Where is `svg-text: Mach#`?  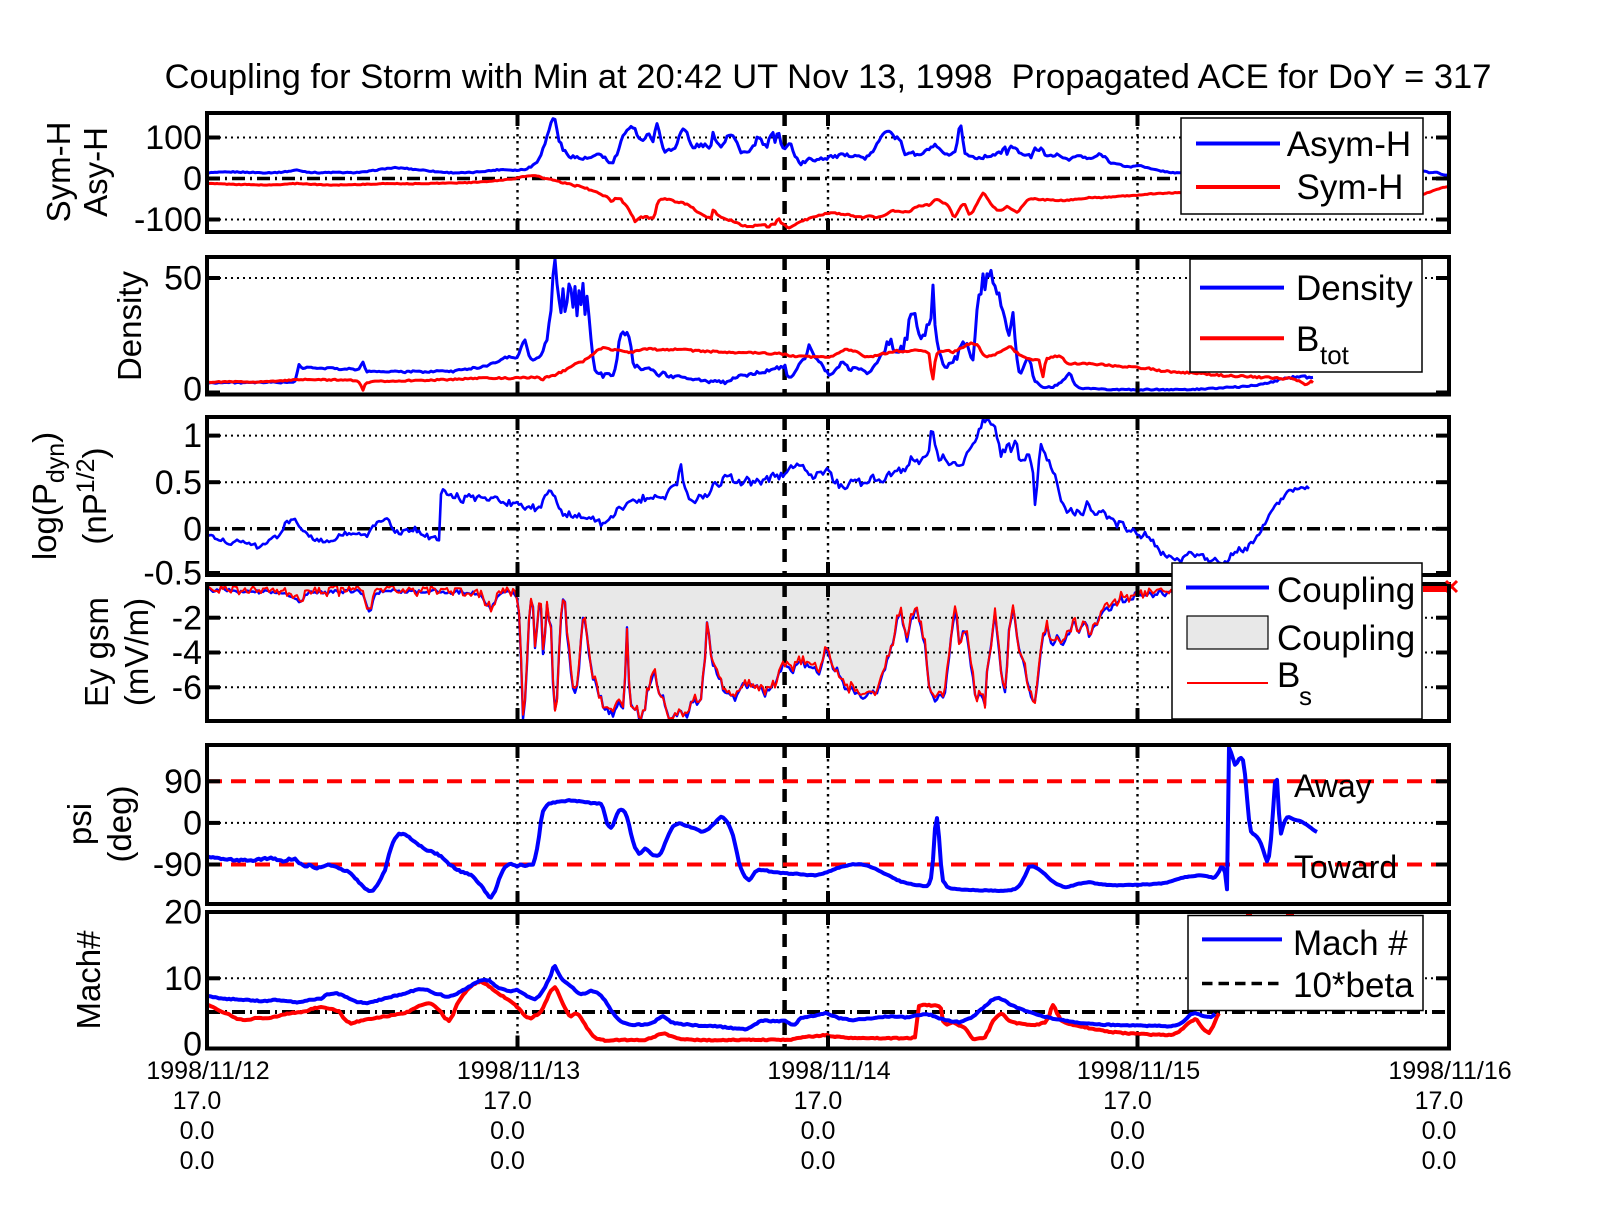
svg-text: Mach# is located at coordinates (88, 980).